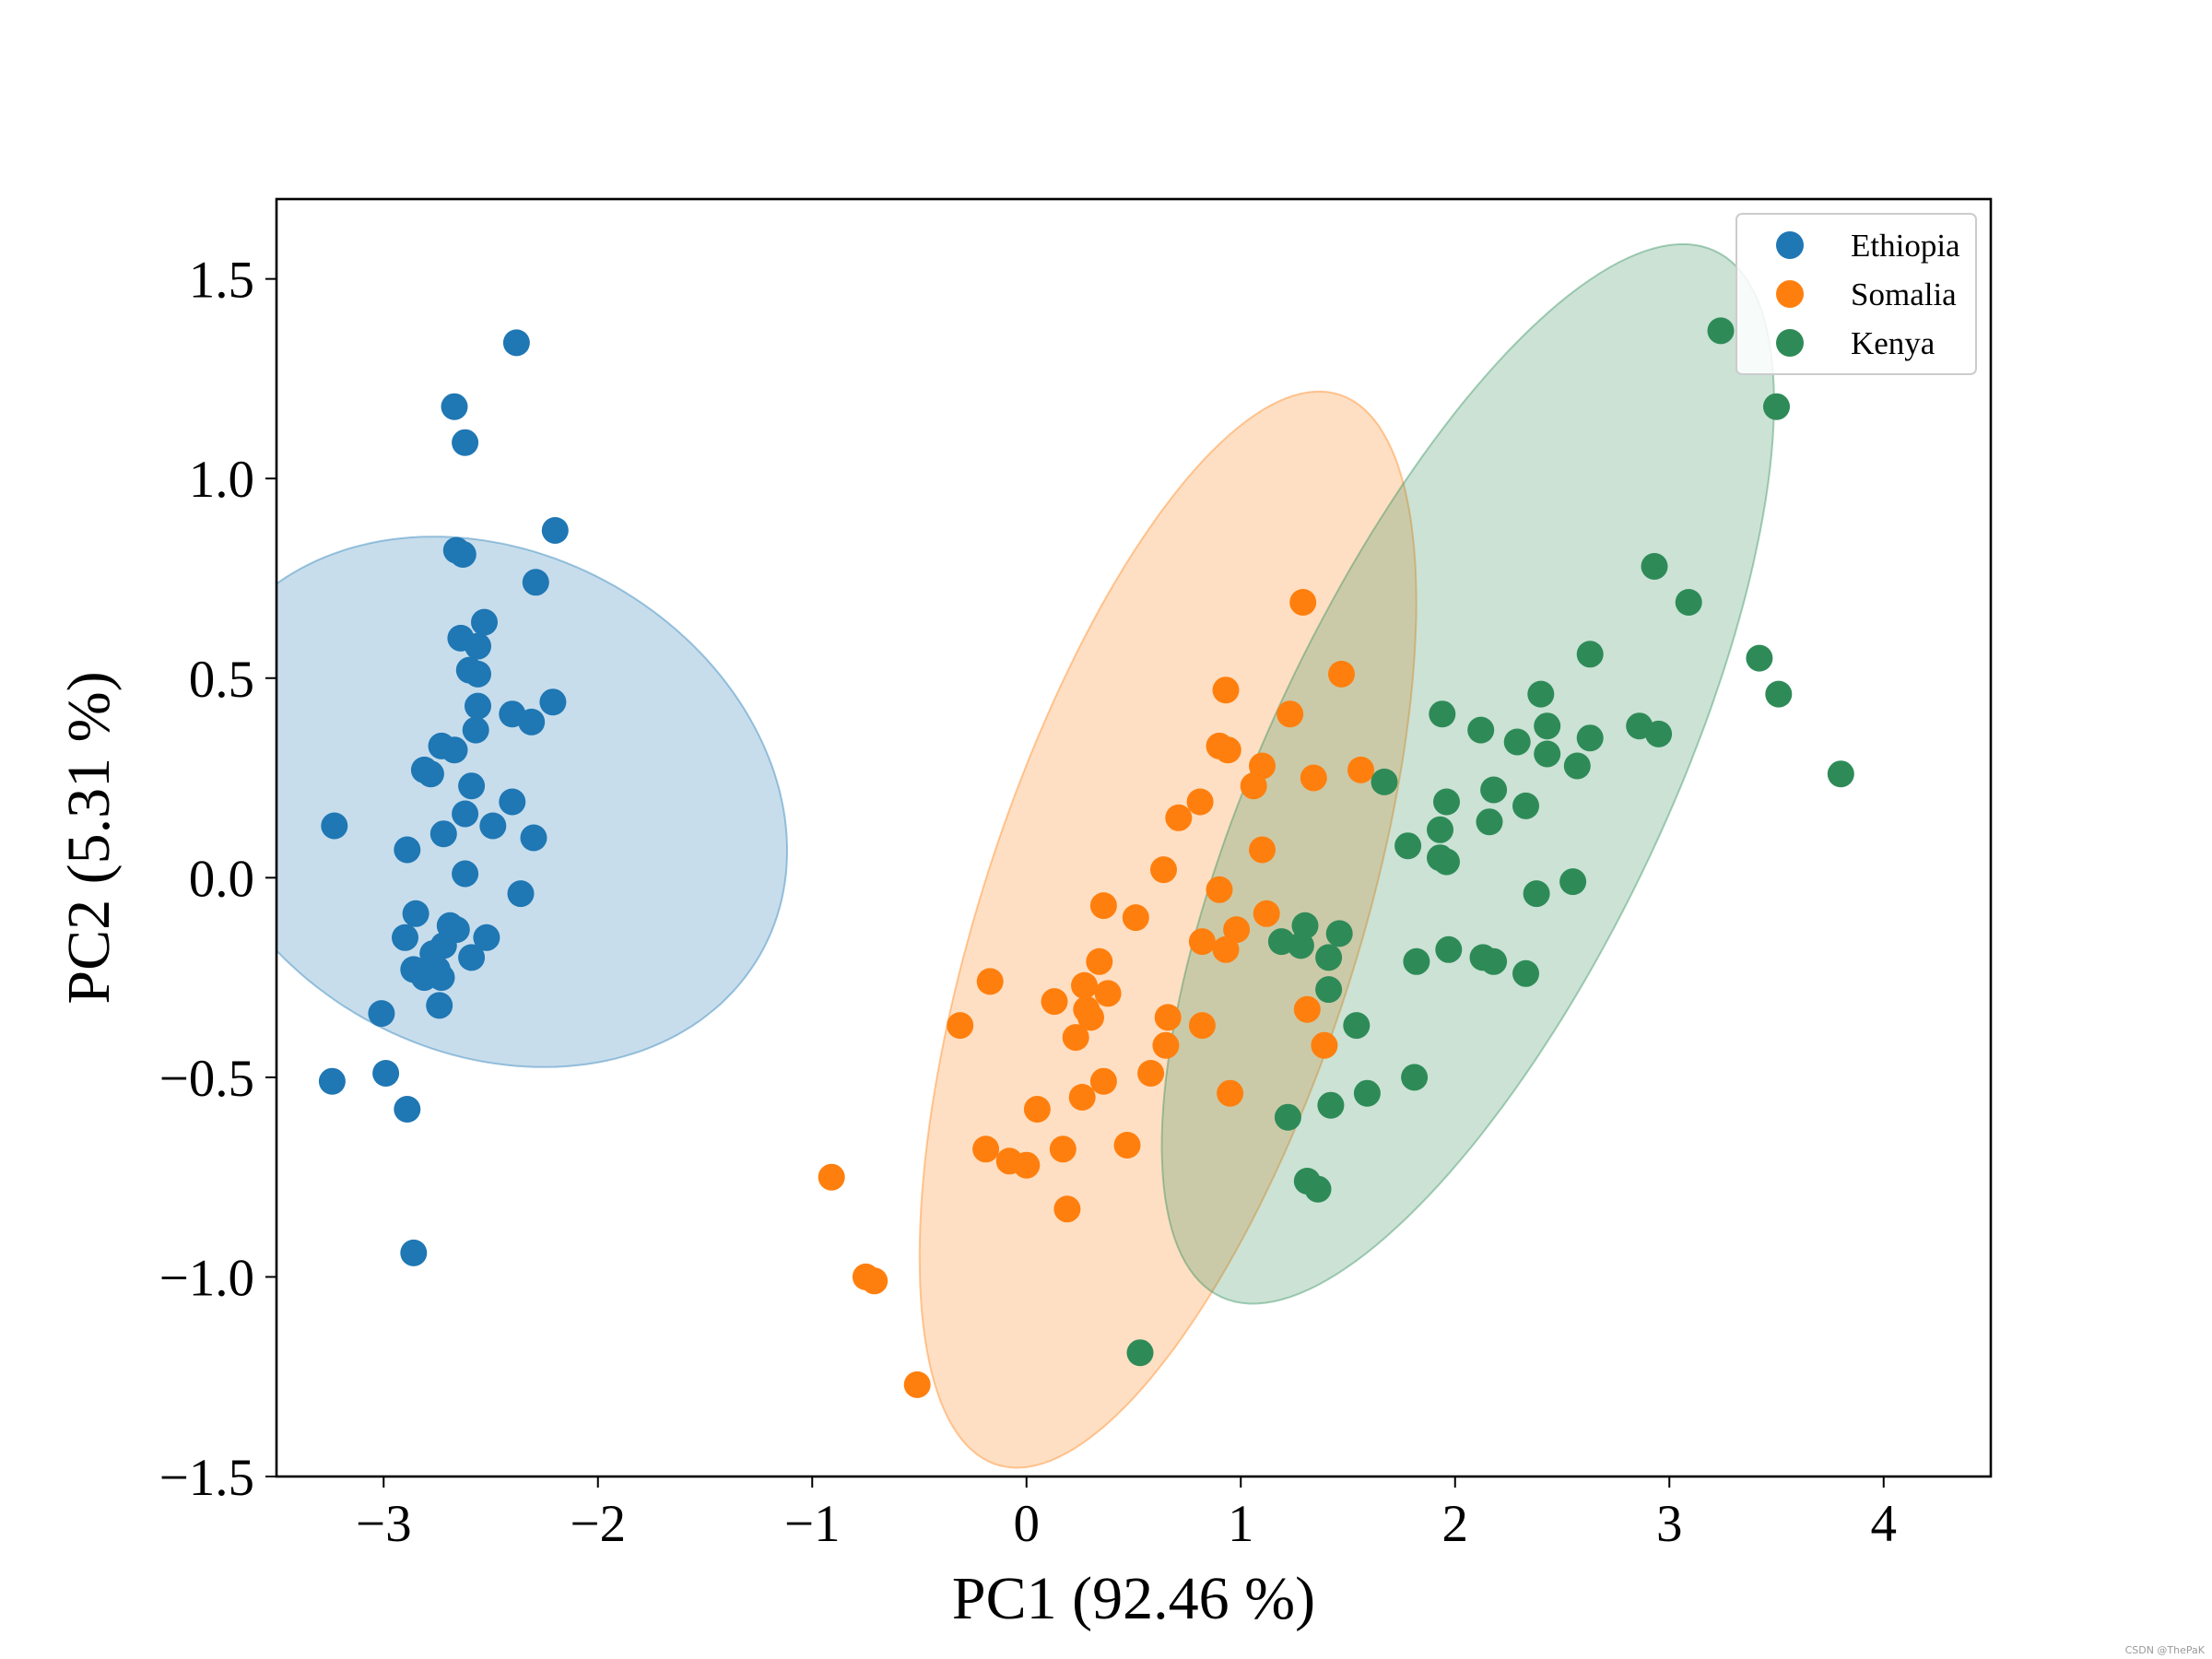 The image size is (2212, 1659). Describe the element at coordinates (1133, 1598) in the screenshot. I see `x-axis-label: PC1 (92.46 %)` at that location.